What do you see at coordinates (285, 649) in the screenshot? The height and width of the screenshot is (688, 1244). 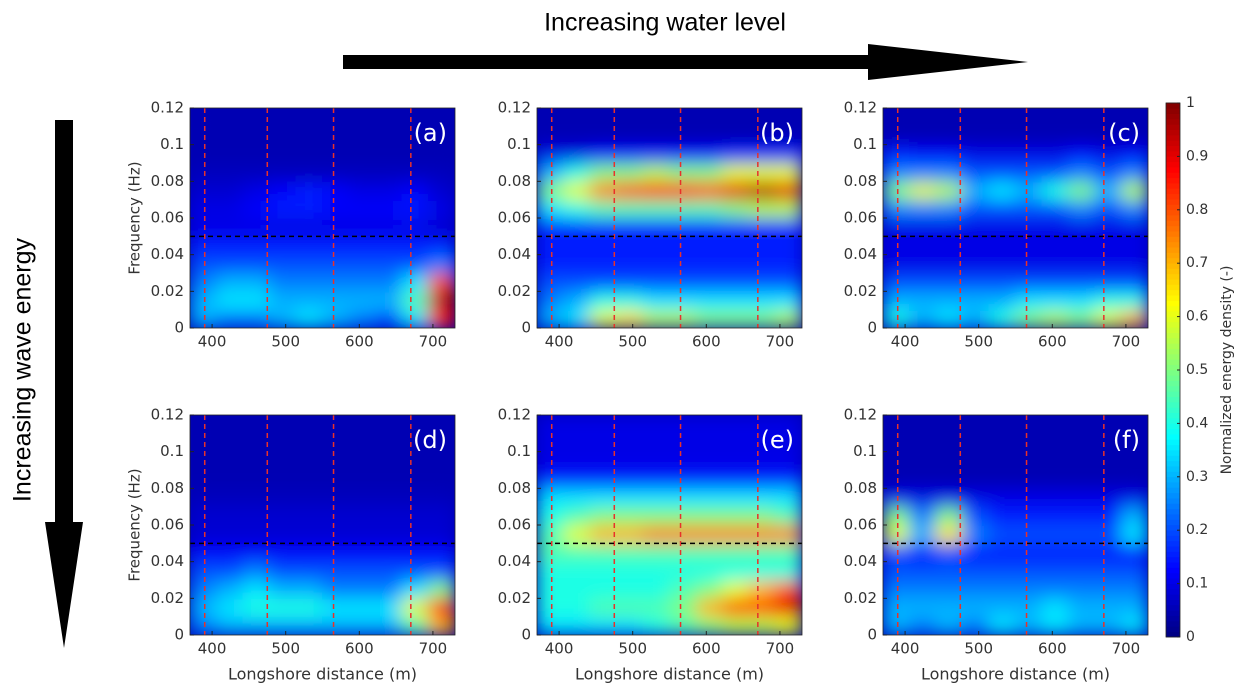 I see `x-tick-label: 500` at bounding box center [285, 649].